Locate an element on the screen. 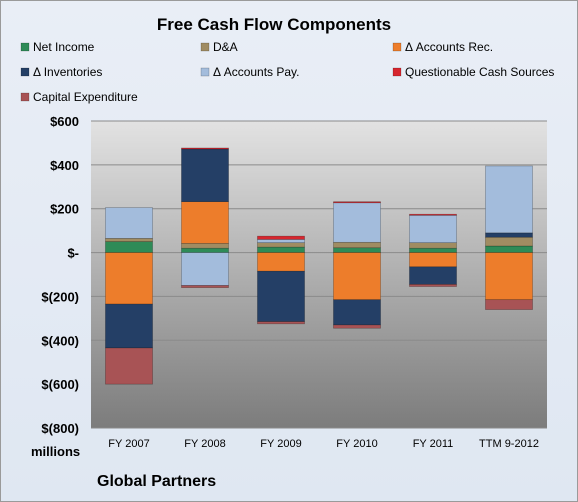 This screenshot has width=578, height=502. chart-title: Free Cash Flow Components is located at coordinates (274, 24).